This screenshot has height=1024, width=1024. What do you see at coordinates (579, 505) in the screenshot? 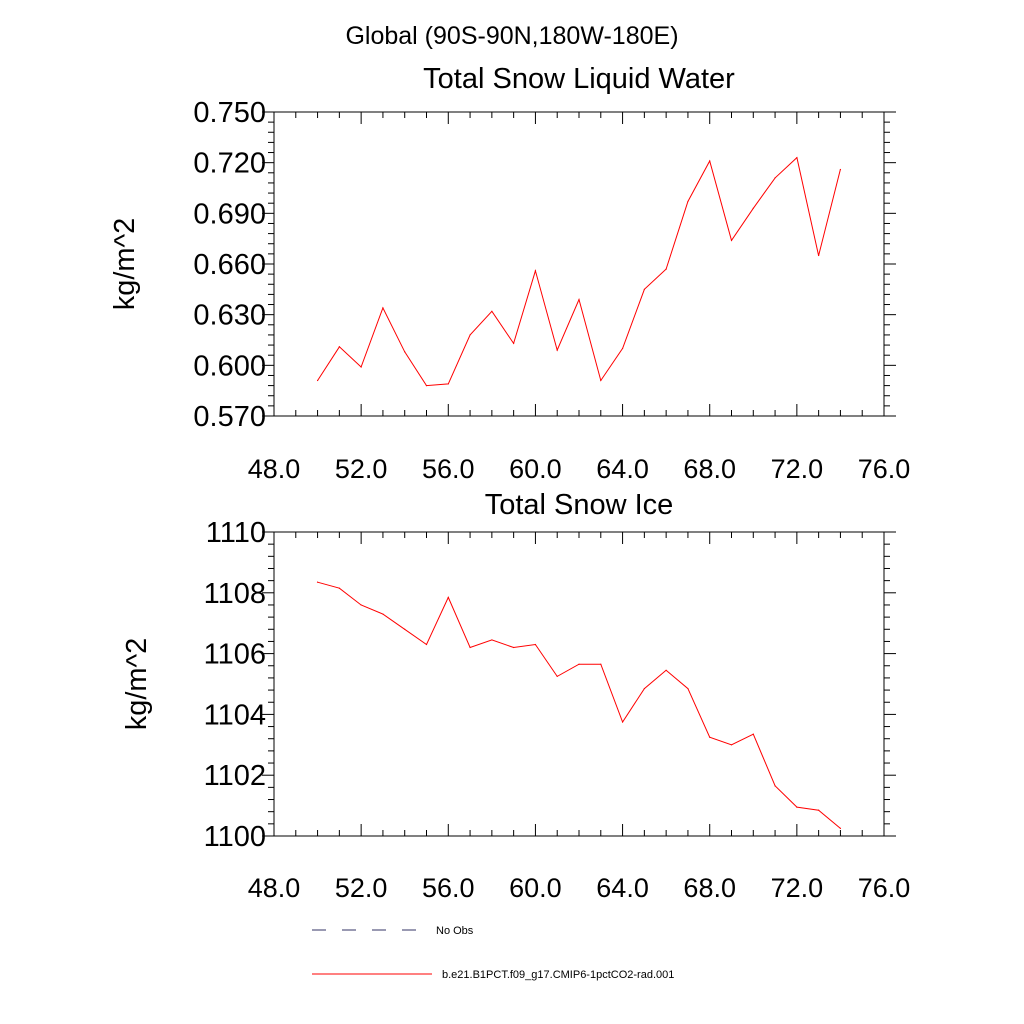
I see `chart-title: Total Snow Ice` at bounding box center [579, 505].